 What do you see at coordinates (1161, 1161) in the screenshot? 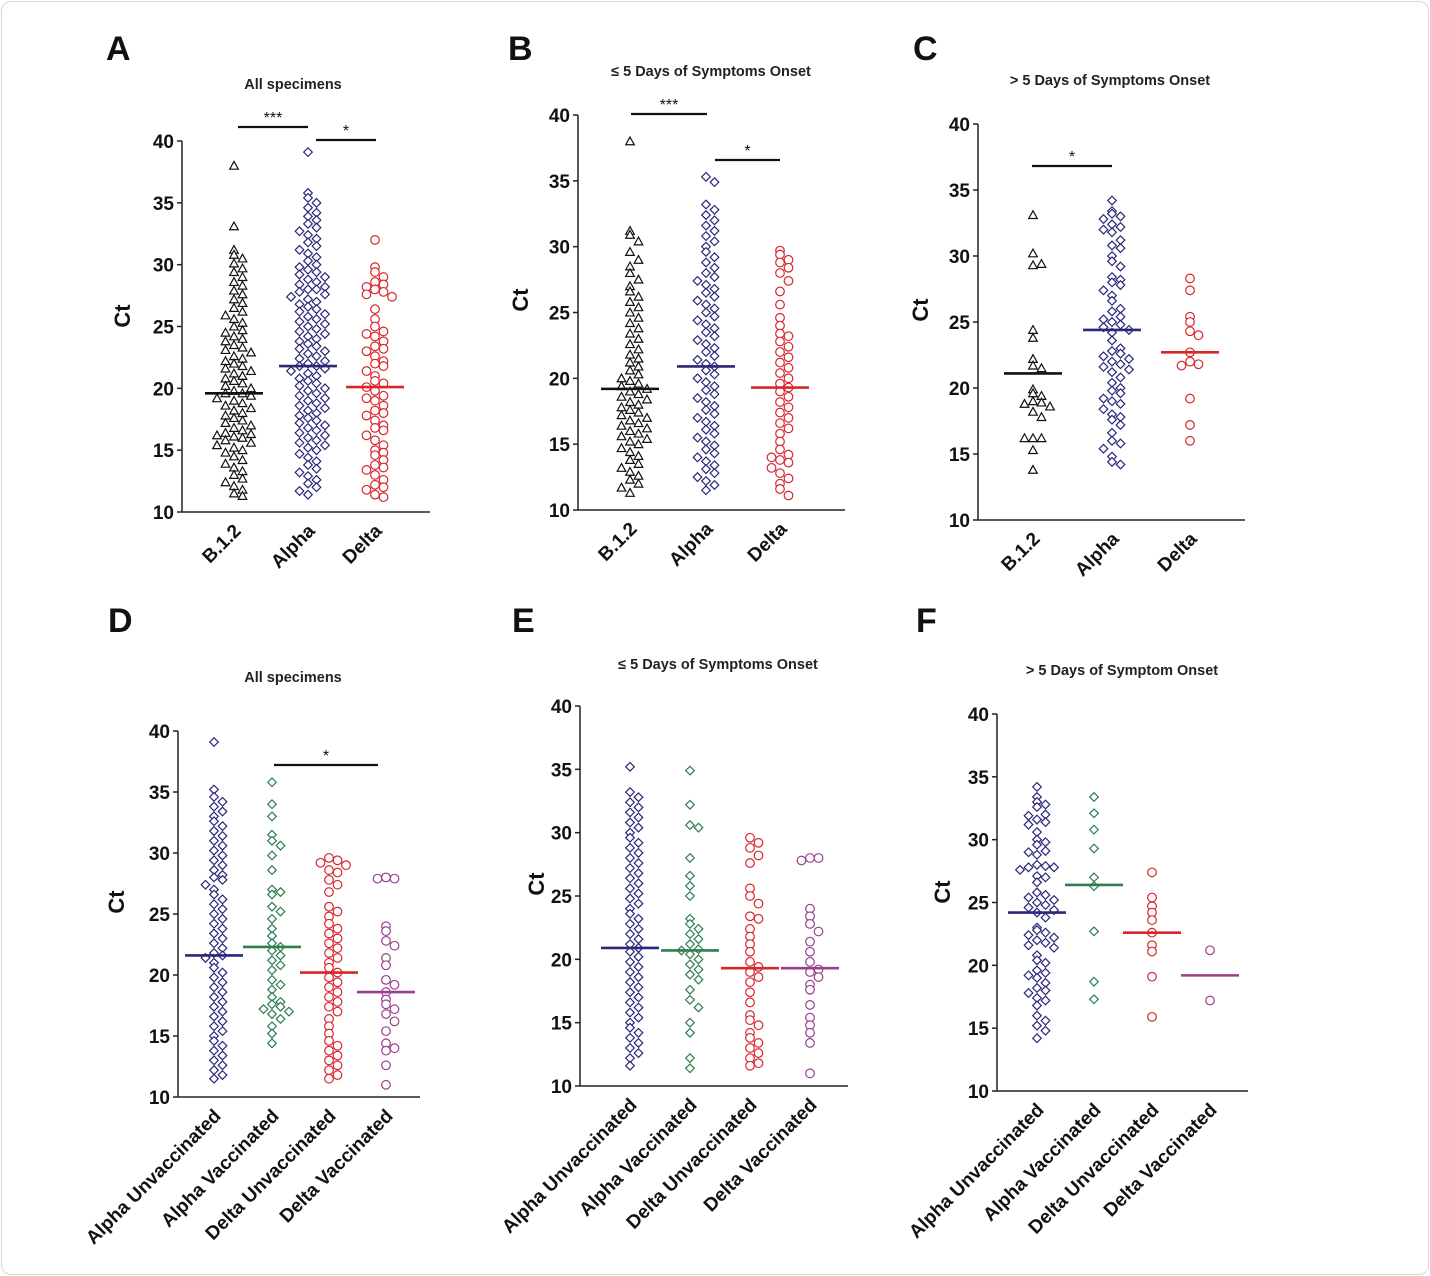
I see `x-category-label: Delta Vaccinated` at bounding box center [1161, 1161].